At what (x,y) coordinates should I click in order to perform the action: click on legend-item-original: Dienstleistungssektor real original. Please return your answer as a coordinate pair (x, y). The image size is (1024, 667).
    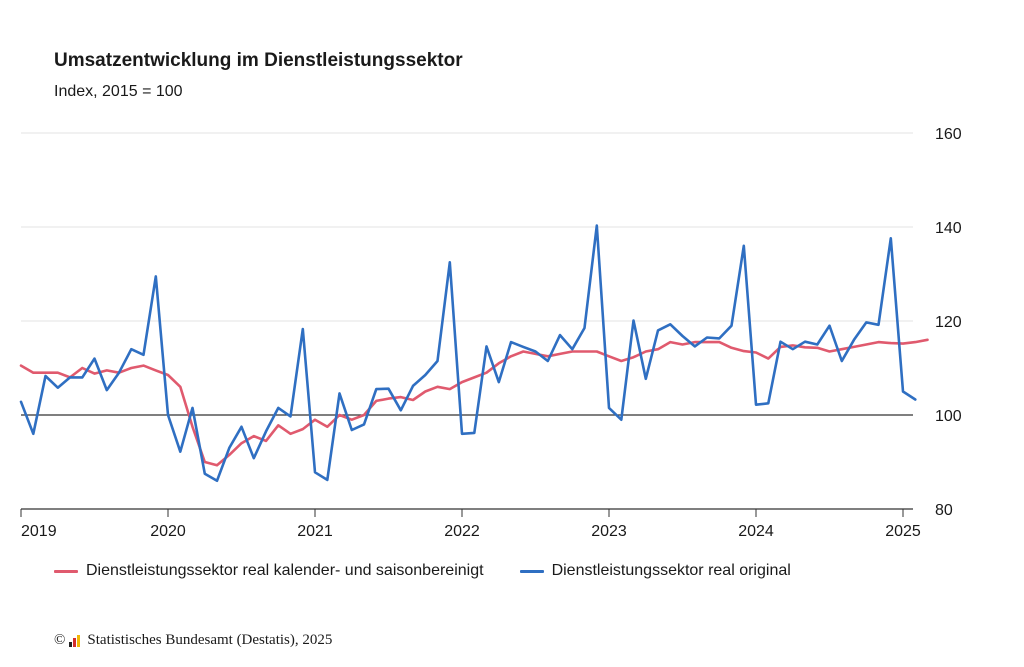
    Looking at the image, I should click on (655, 571).